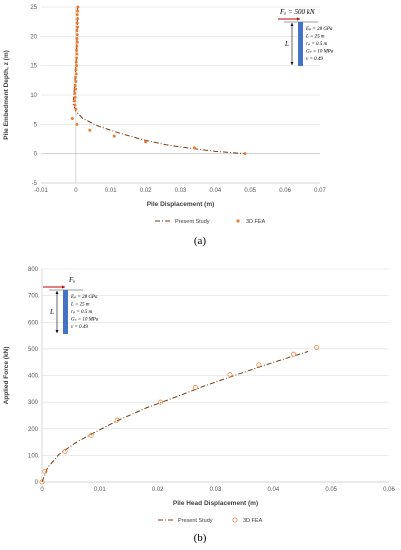 The width and height of the screenshot is (401, 550). Describe the element at coordinates (320, 191) in the screenshot. I see `x-tick-label: 0.07` at that location.